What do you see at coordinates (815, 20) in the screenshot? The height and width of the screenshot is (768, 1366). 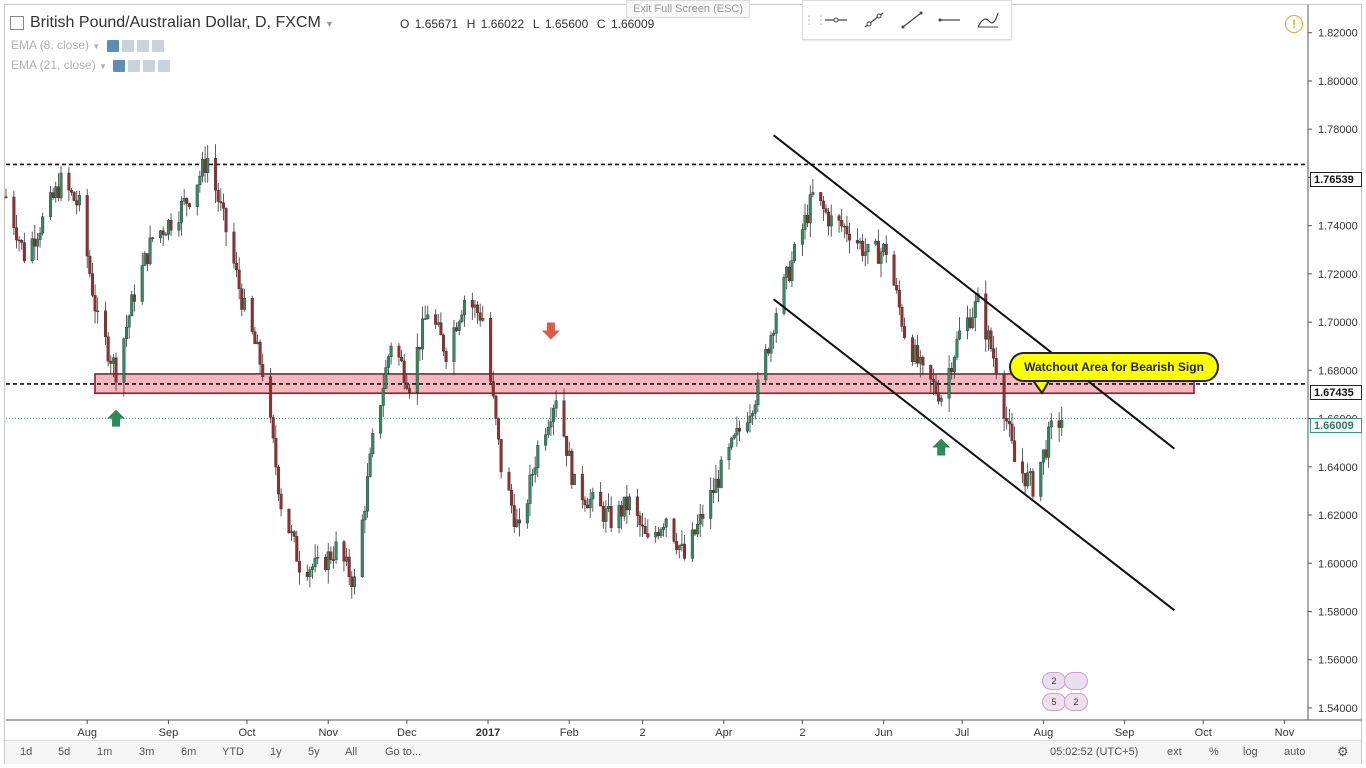 I see `grip-icon: ⋮⋮` at bounding box center [815, 20].